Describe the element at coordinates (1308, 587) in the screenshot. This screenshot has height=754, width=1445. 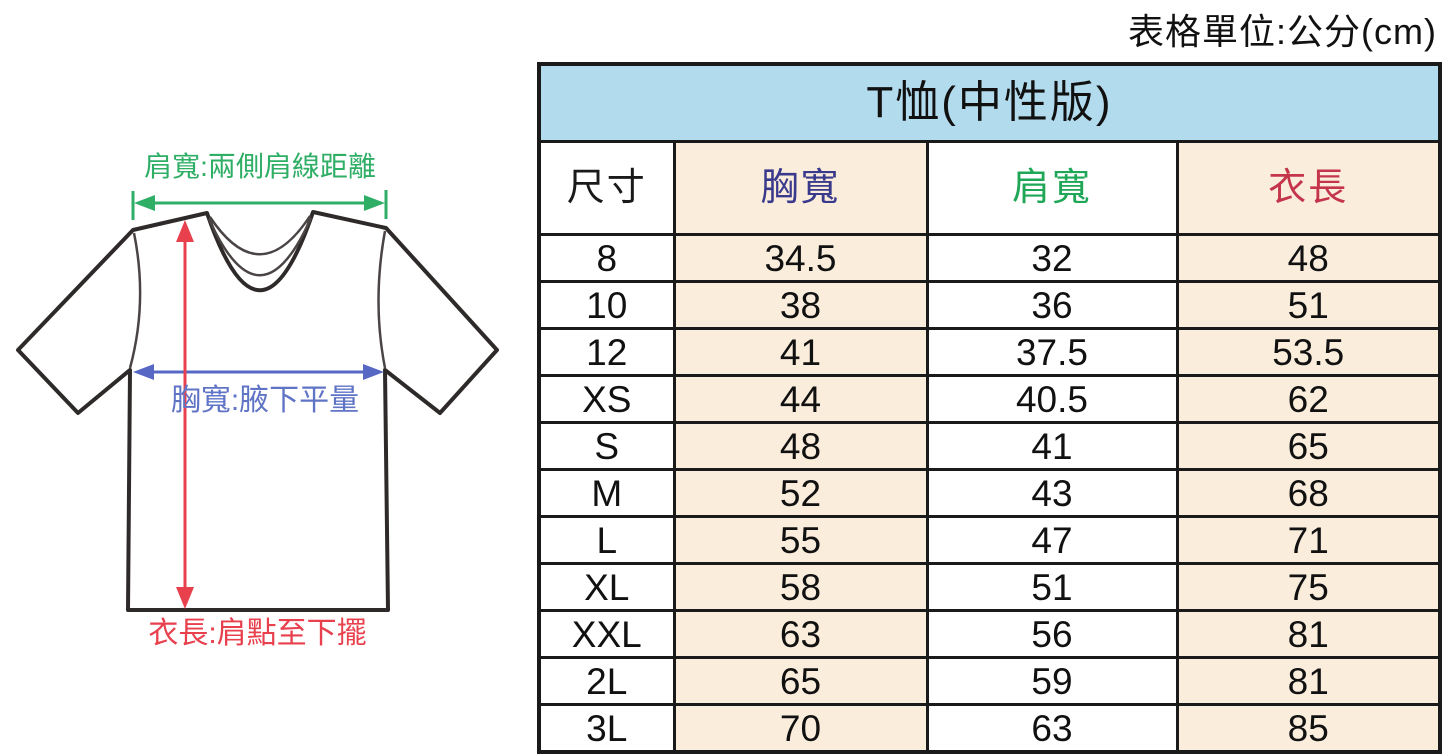
I see `length-cell: 75` at that location.